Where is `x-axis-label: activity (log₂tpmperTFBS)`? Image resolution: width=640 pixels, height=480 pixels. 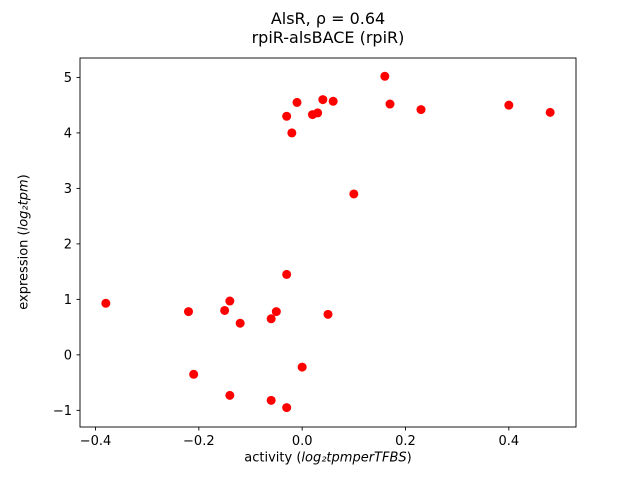 x-axis-label: activity (log₂tpmperTFBS) is located at coordinates (327, 458).